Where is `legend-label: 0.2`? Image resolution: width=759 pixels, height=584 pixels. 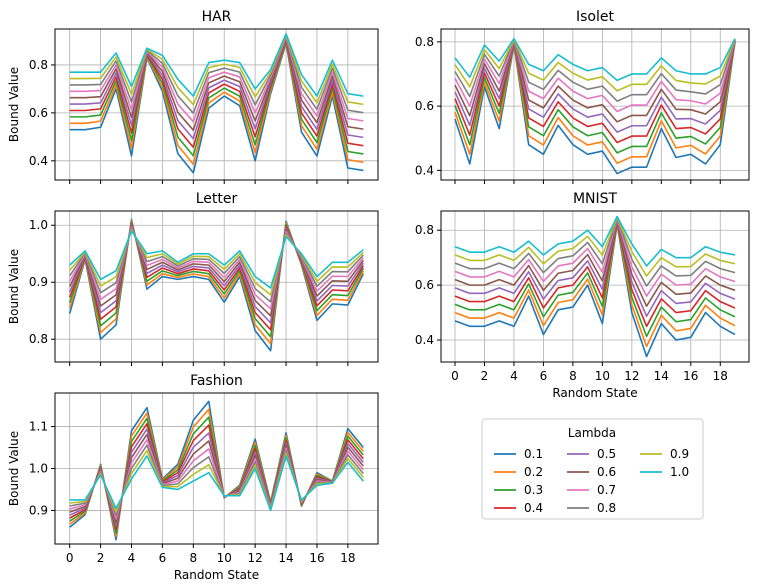
legend-label: 0.2 is located at coordinates (533, 472).